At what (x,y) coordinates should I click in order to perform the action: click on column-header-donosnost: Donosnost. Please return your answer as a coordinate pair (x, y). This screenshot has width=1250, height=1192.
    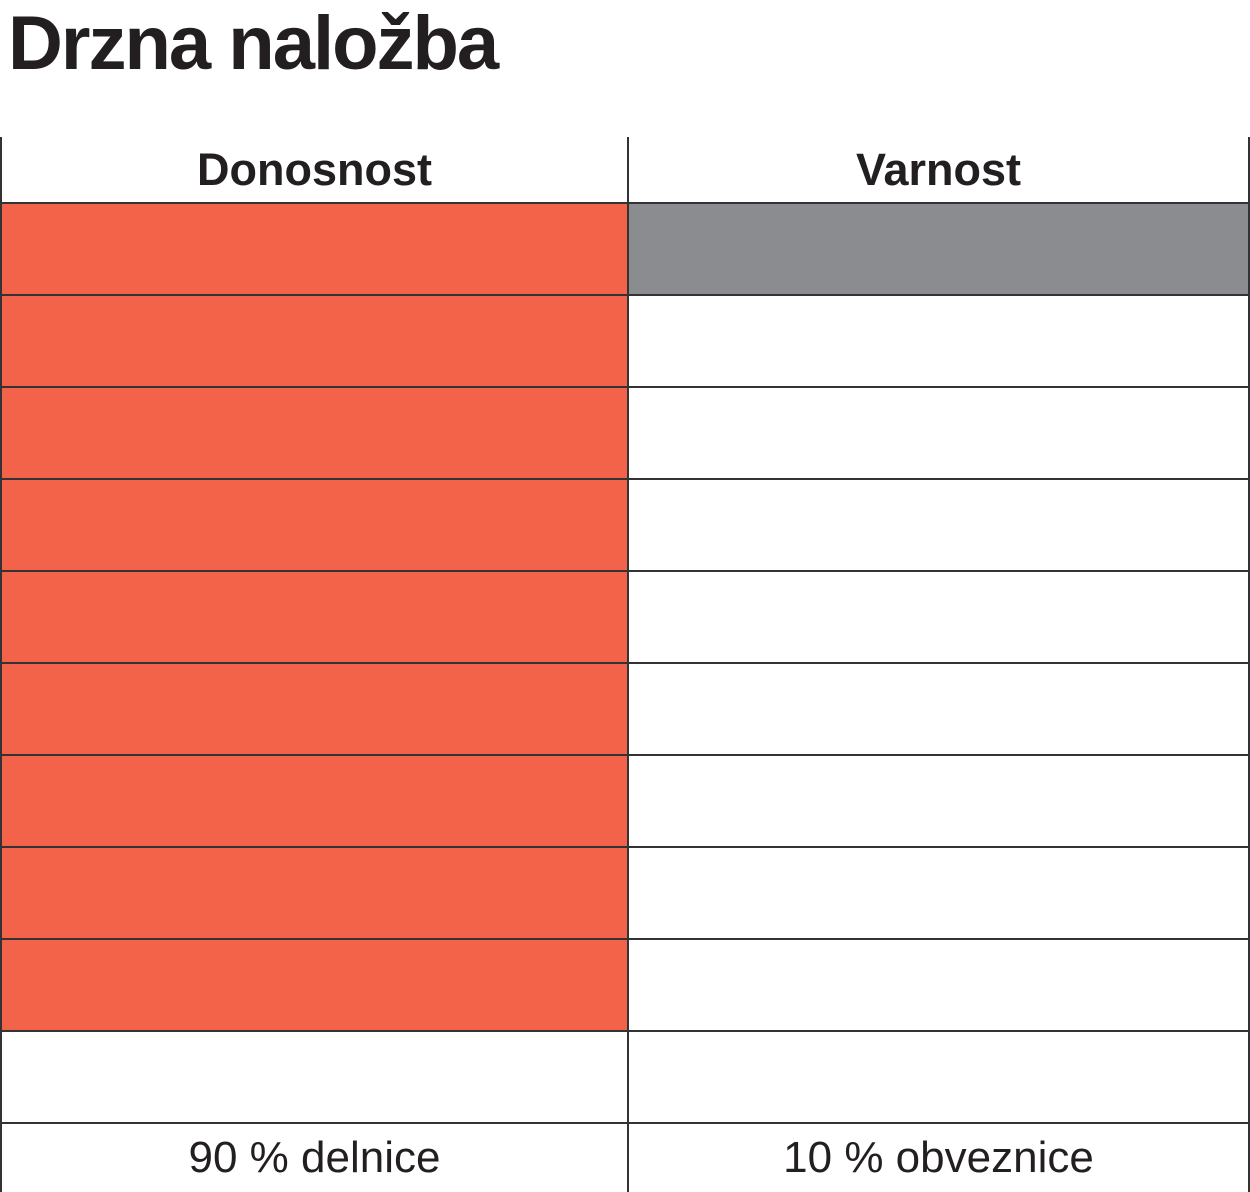
    Looking at the image, I should click on (314, 169).